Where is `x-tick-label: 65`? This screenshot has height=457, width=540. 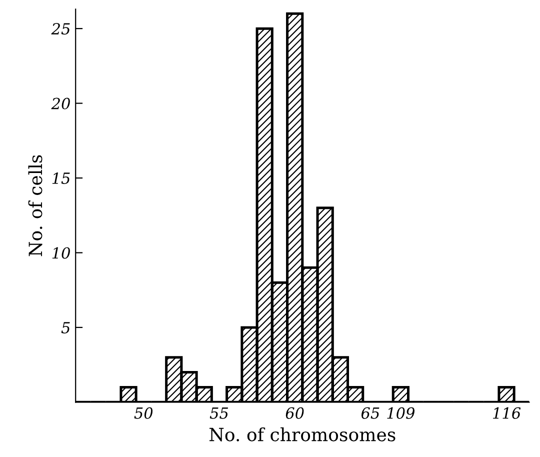
x-tick-label: 65 is located at coordinates (370, 413).